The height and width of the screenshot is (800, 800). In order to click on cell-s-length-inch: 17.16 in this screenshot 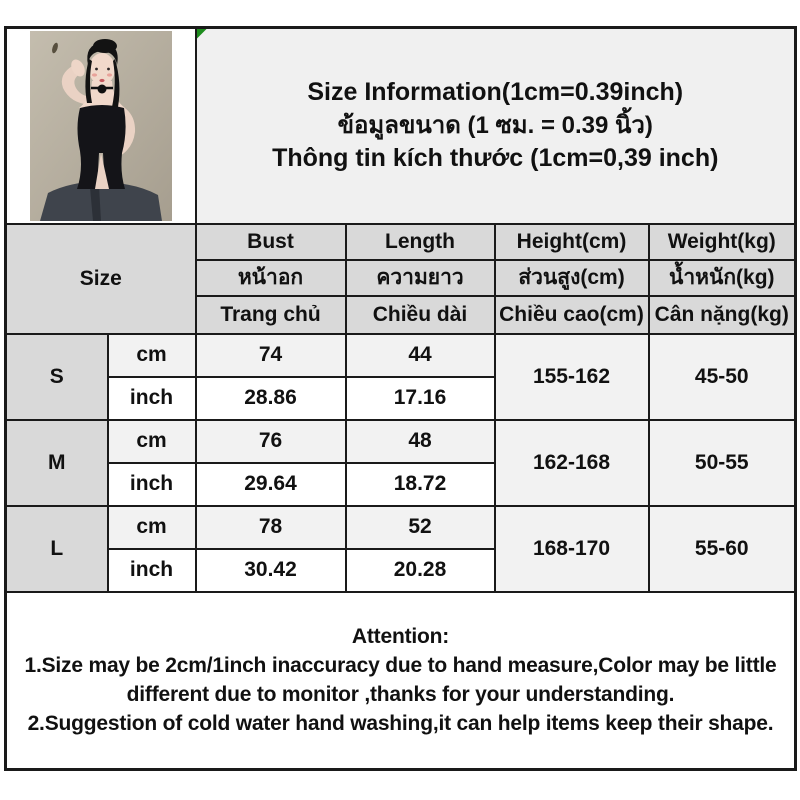, I will do `click(420, 398)`.